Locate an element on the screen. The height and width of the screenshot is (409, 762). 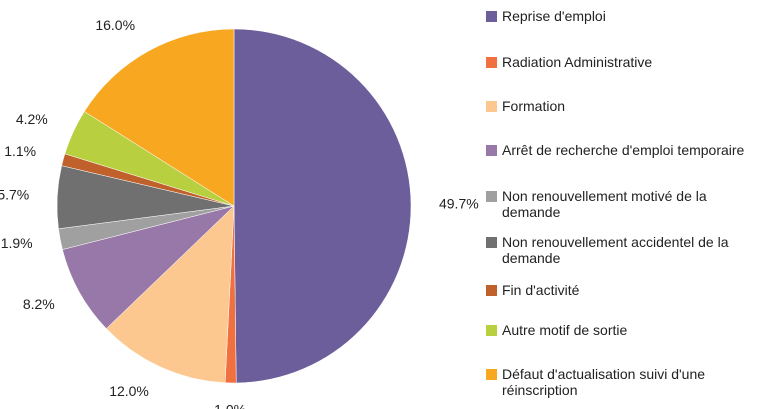
data-label: 4.2% is located at coordinates (32, 119).